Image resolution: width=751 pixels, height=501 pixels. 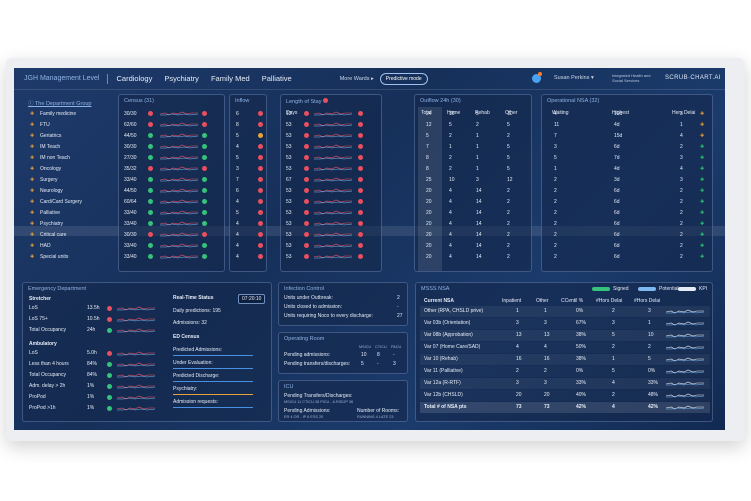 What do you see at coordinates (519, 359) in the screenshot?
I see `msss-inpatient: 16` at bounding box center [519, 359].